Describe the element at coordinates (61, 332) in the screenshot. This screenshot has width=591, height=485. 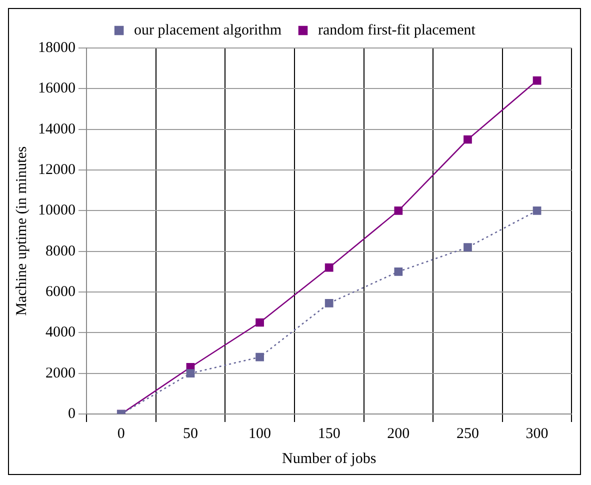
I see `y-tick-label: 4000` at that location.